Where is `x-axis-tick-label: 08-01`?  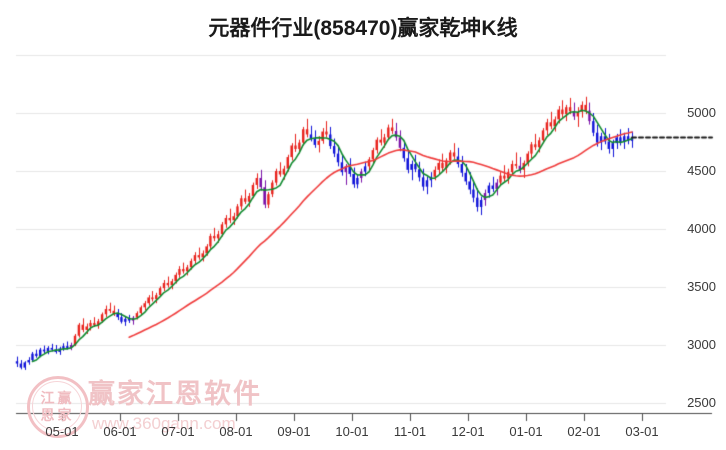
x-axis-tick-label: 08-01 is located at coordinates (236, 431).